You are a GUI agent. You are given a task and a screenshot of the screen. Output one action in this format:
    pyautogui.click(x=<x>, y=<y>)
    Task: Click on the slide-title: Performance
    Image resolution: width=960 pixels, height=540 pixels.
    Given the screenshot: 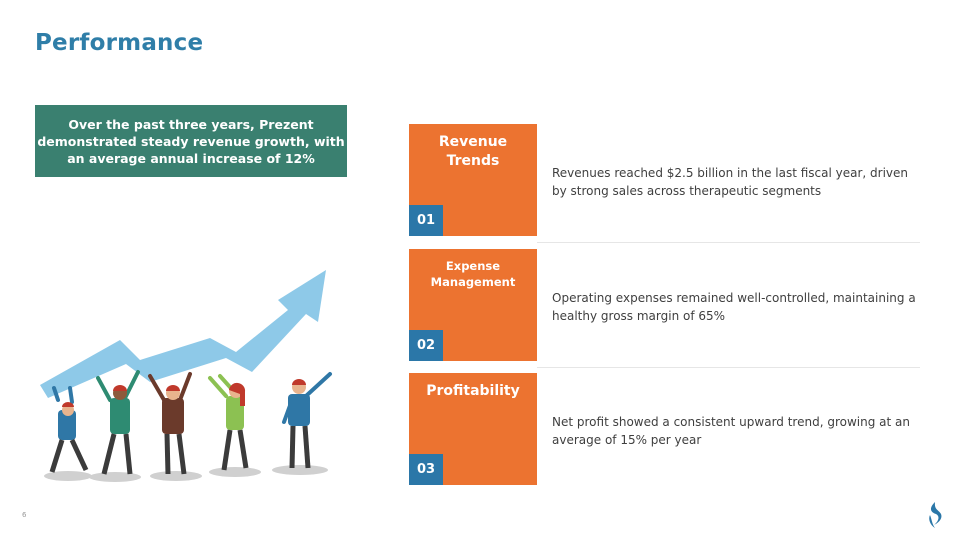 What is the action you would take?
    pyautogui.click(x=119, y=43)
    